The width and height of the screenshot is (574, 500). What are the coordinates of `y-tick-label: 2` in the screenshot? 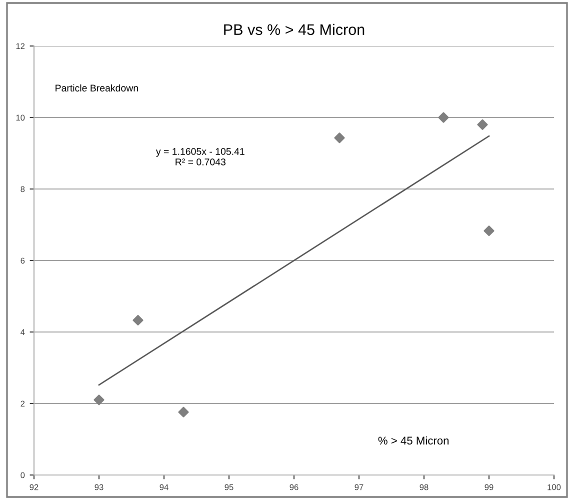 It's located at (22, 403).